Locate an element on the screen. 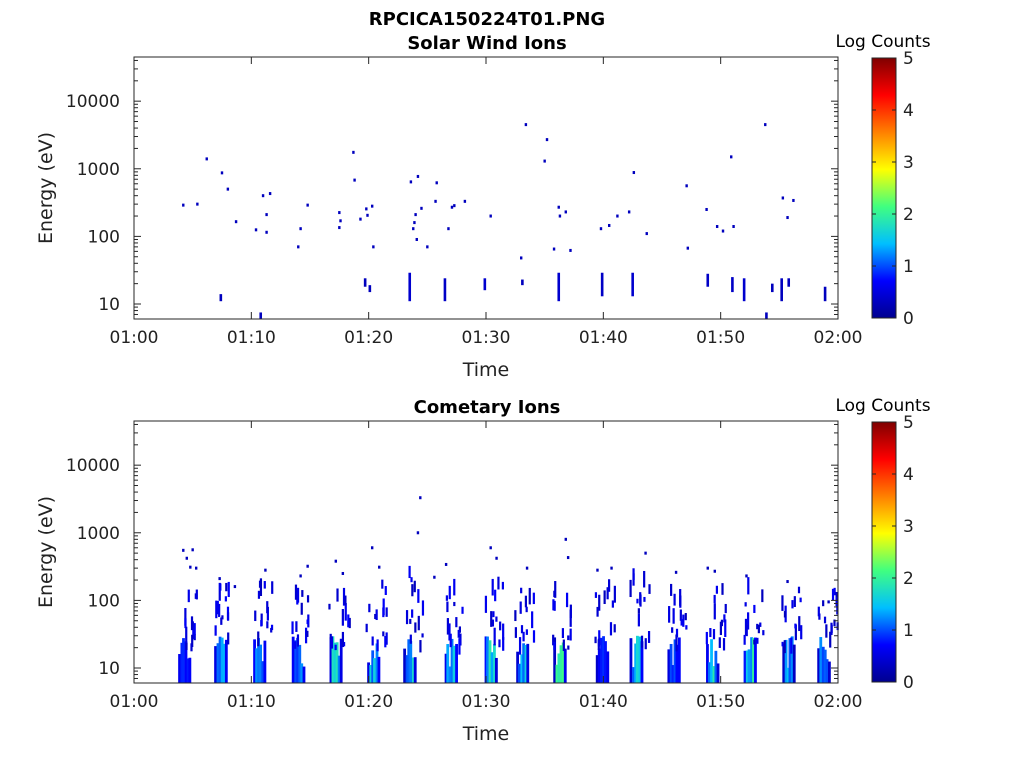 The height and width of the screenshot is (768, 1024). y-tick-label: 100 is located at coordinates (104, 237).